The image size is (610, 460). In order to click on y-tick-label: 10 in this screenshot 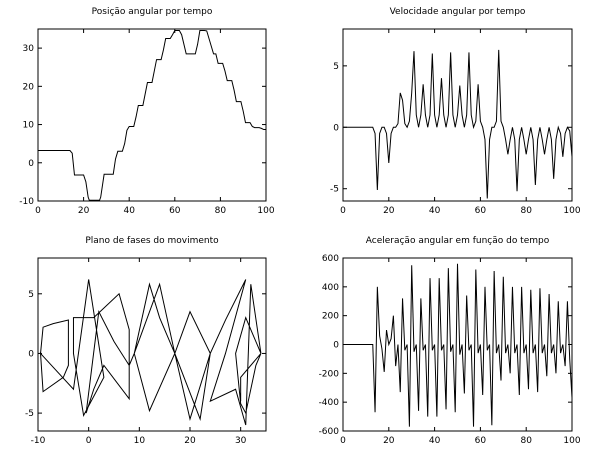, I will do `click(29, 126)`.